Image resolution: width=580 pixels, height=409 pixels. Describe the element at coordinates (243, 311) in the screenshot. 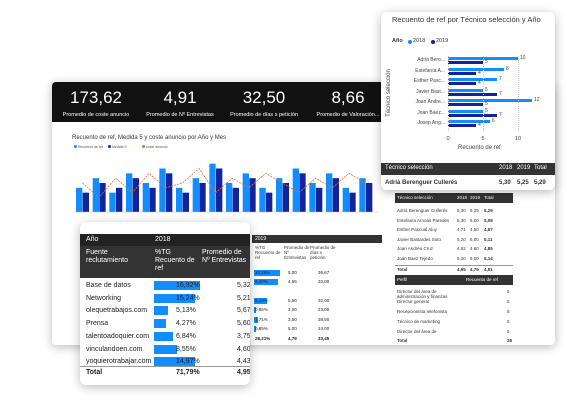

I see `table-cell: 5,67` at that location.